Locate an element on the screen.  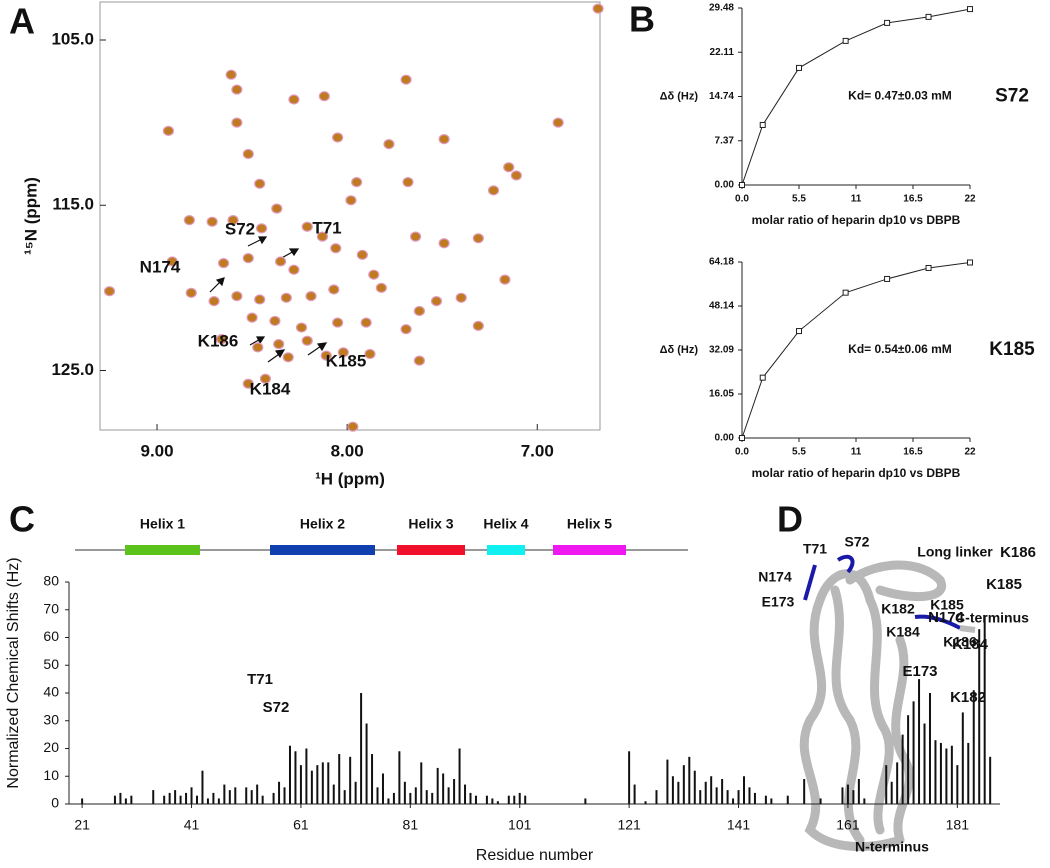
y-axis-title: Δδ (Hz) is located at coordinates (679, 350).